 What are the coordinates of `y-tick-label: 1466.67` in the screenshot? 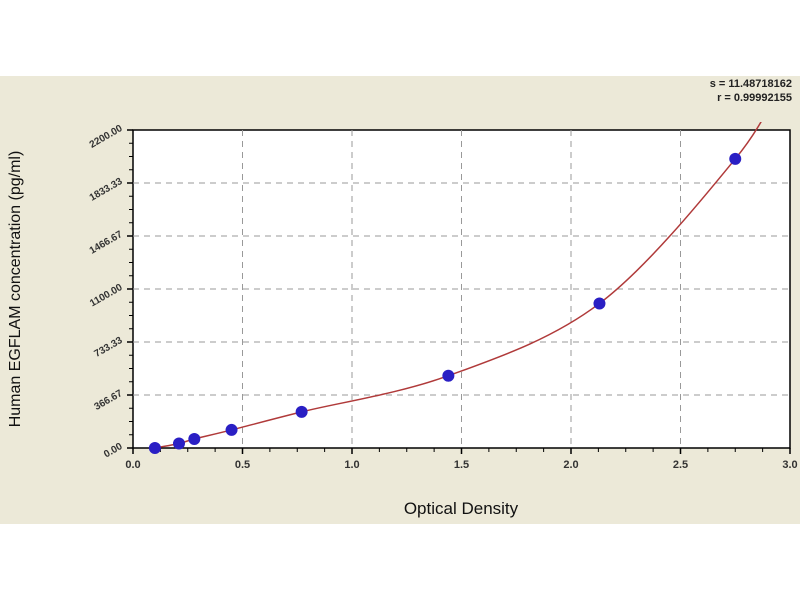 It's located at (106, 243).